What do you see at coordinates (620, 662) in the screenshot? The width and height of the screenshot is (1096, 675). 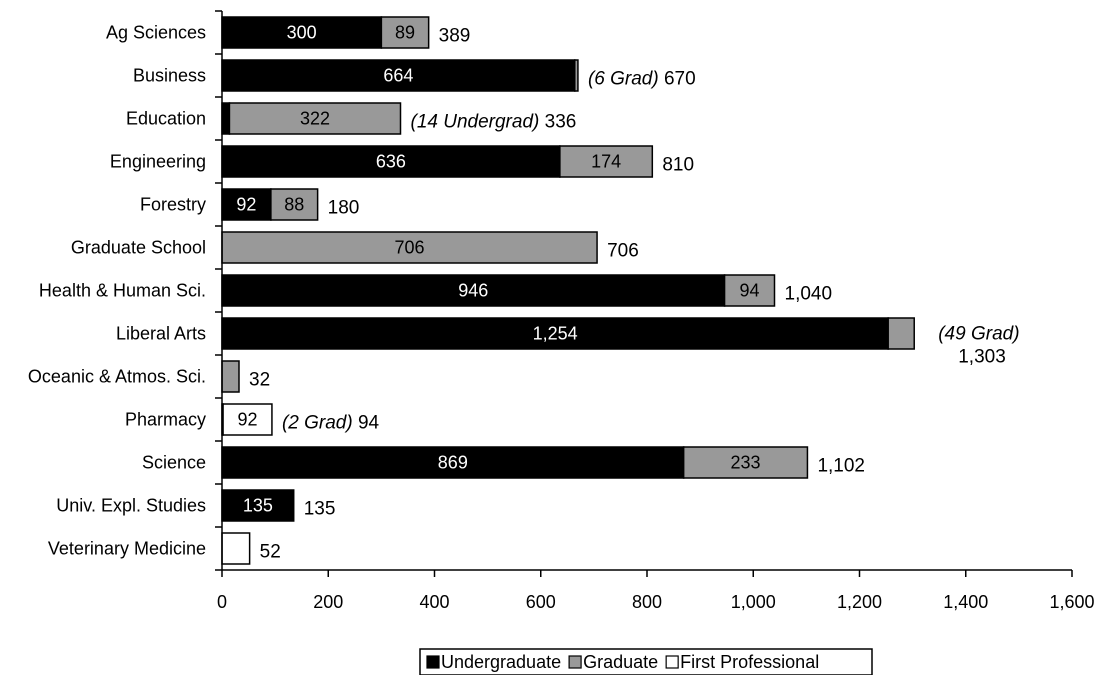 I see `legend-label: Graduate` at bounding box center [620, 662].